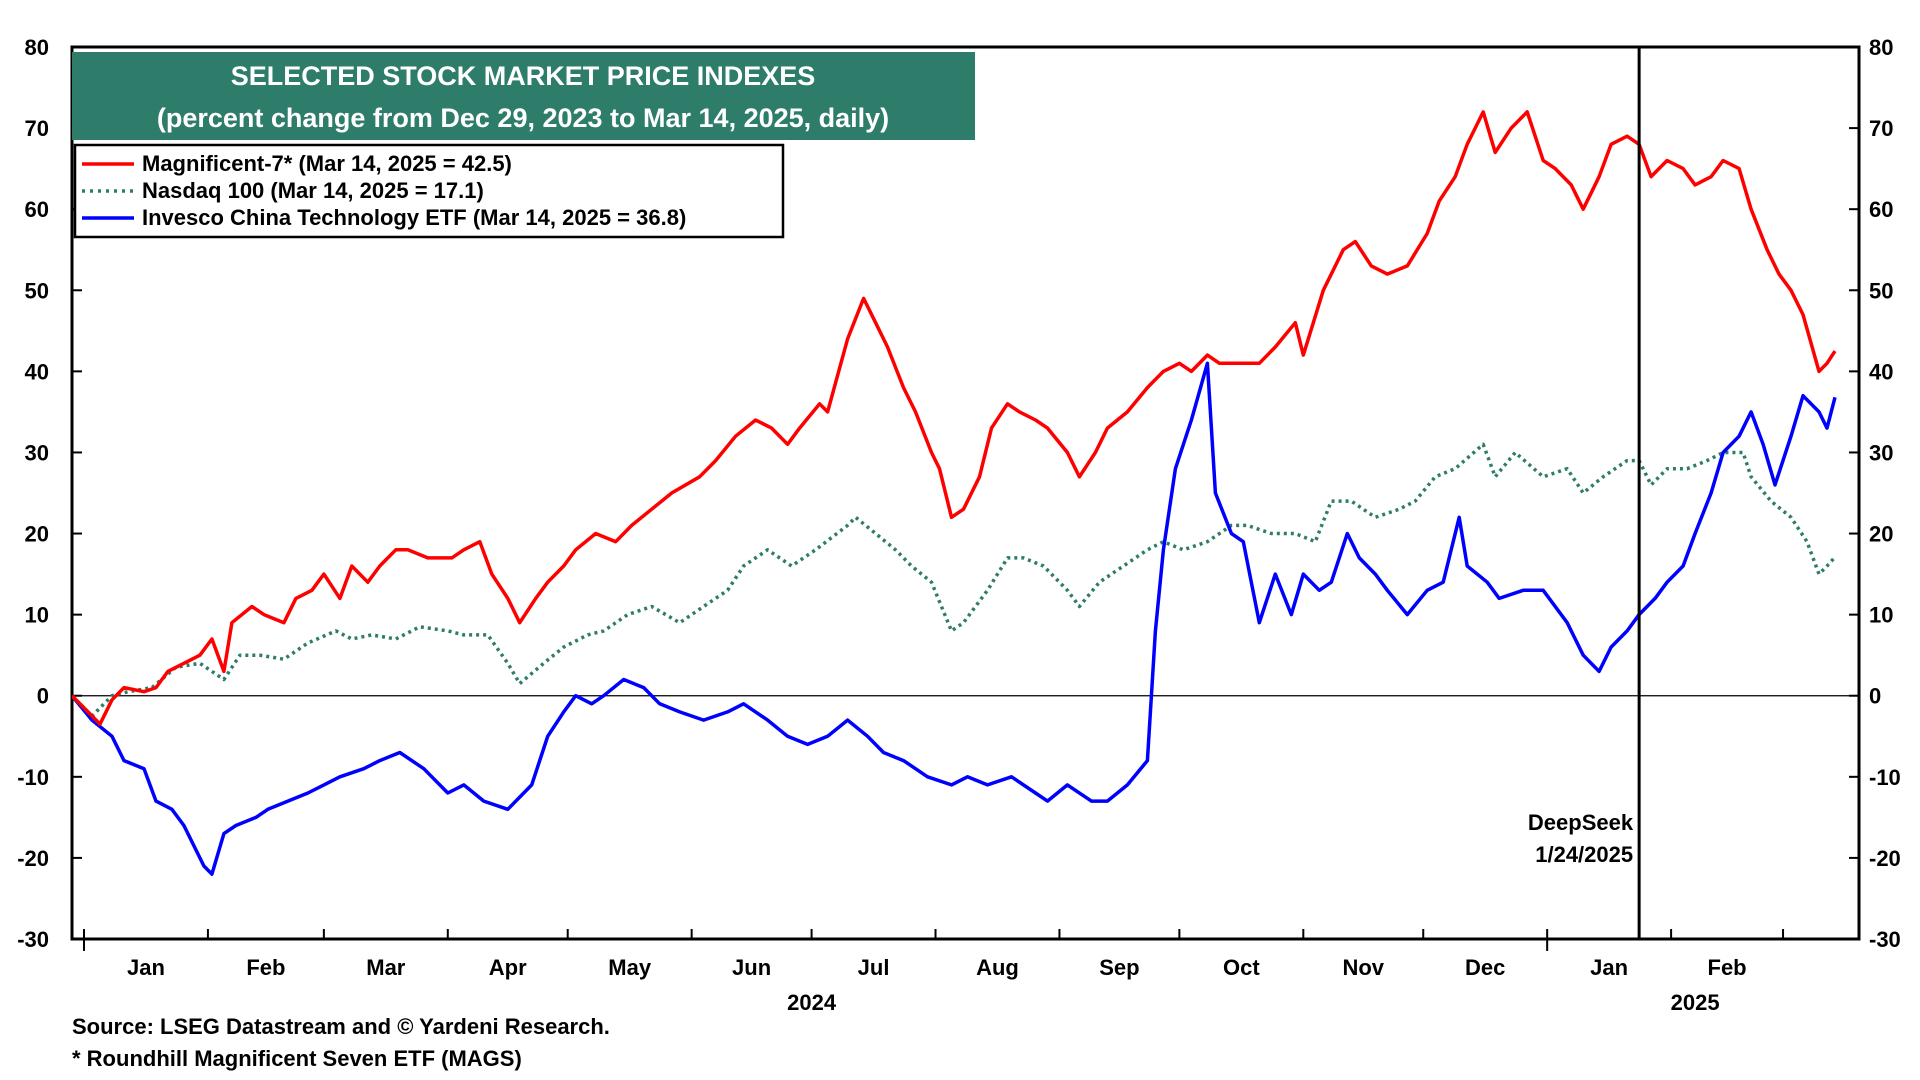 Image resolution: width=1920 pixels, height=1080 pixels. Describe the element at coordinates (1881, 615) in the screenshot. I see `y-tick-label-right: 10` at that location.